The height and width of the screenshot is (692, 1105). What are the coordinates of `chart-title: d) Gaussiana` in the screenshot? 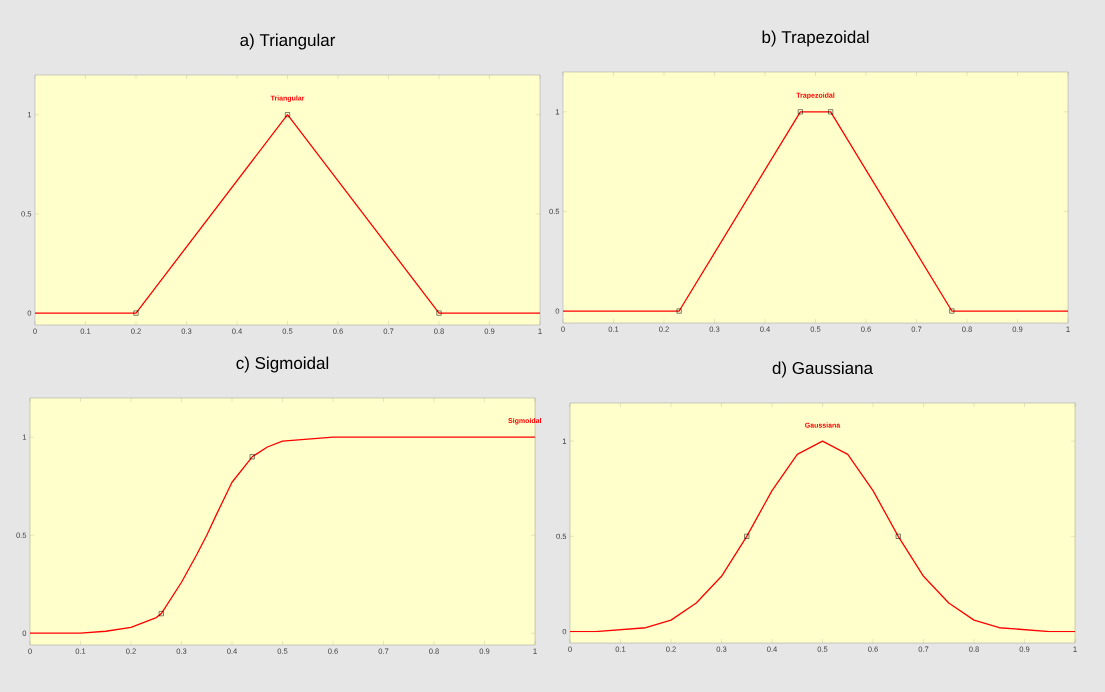 It's located at (823, 369).